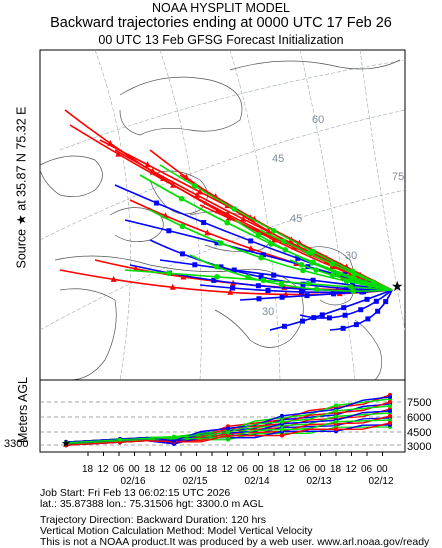 The image size is (442, 548). Describe the element at coordinates (419, 447) in the screenshot. I see `height-tick: 3000` at that location.